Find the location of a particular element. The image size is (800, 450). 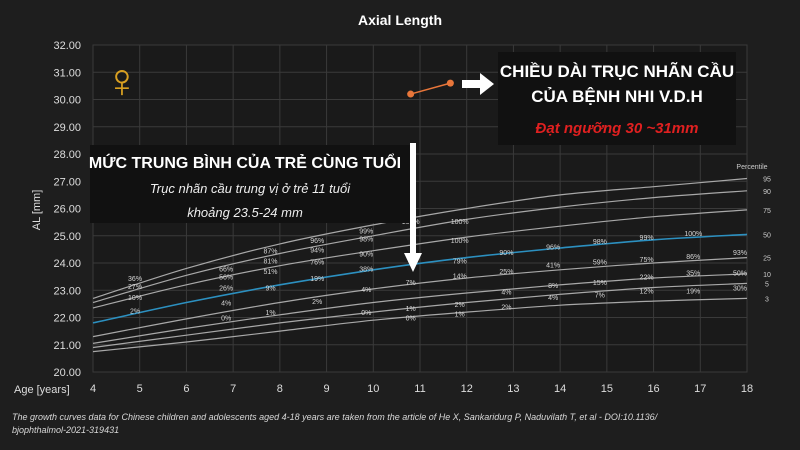

x-tick-label: 5 is located at coordinates (140, 389).